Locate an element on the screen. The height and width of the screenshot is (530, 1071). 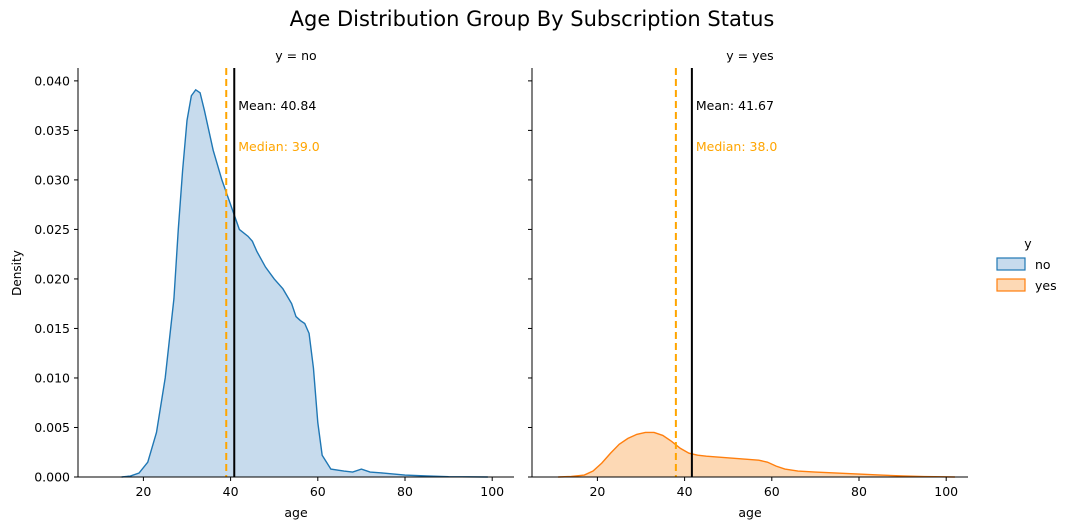
legend: y no yes is located at coordinates (1026, 264).